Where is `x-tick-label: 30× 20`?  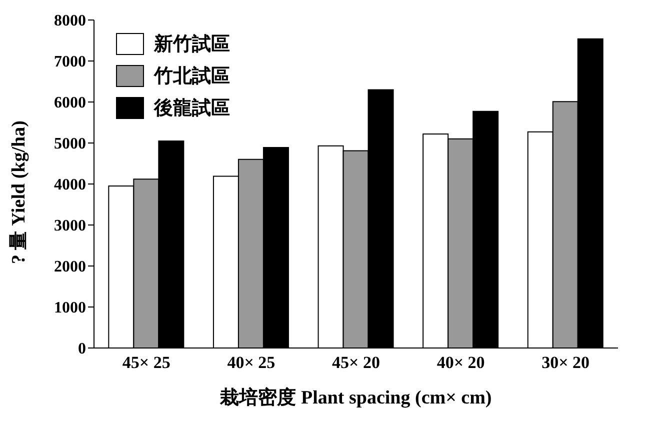
x-tick-label: 30× 20 is located at coordinates (566, 362).